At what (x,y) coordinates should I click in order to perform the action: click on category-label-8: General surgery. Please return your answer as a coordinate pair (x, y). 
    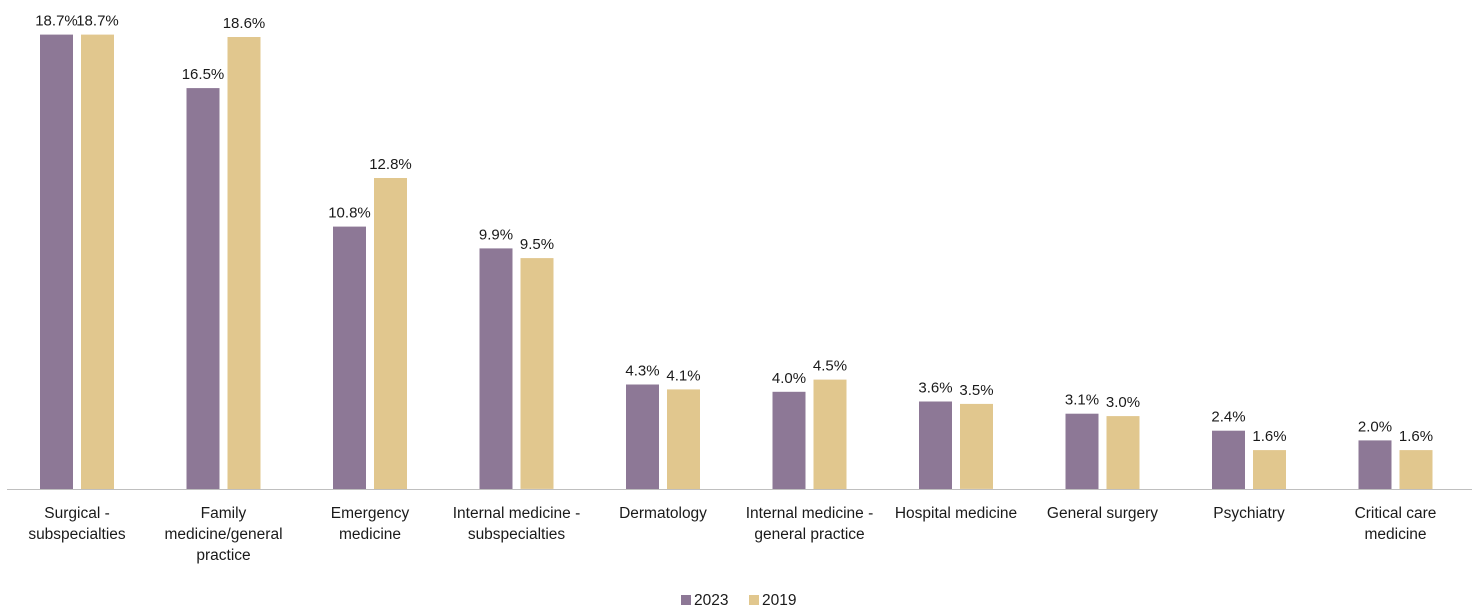
    Looking at the image, I should click on (1102, 513).